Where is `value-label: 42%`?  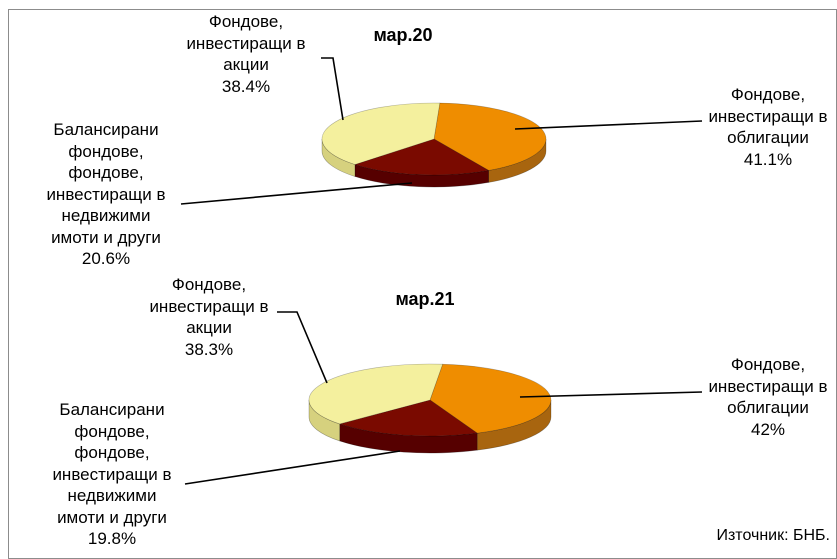 value-label: 42% is located at coordinates (768, 429).